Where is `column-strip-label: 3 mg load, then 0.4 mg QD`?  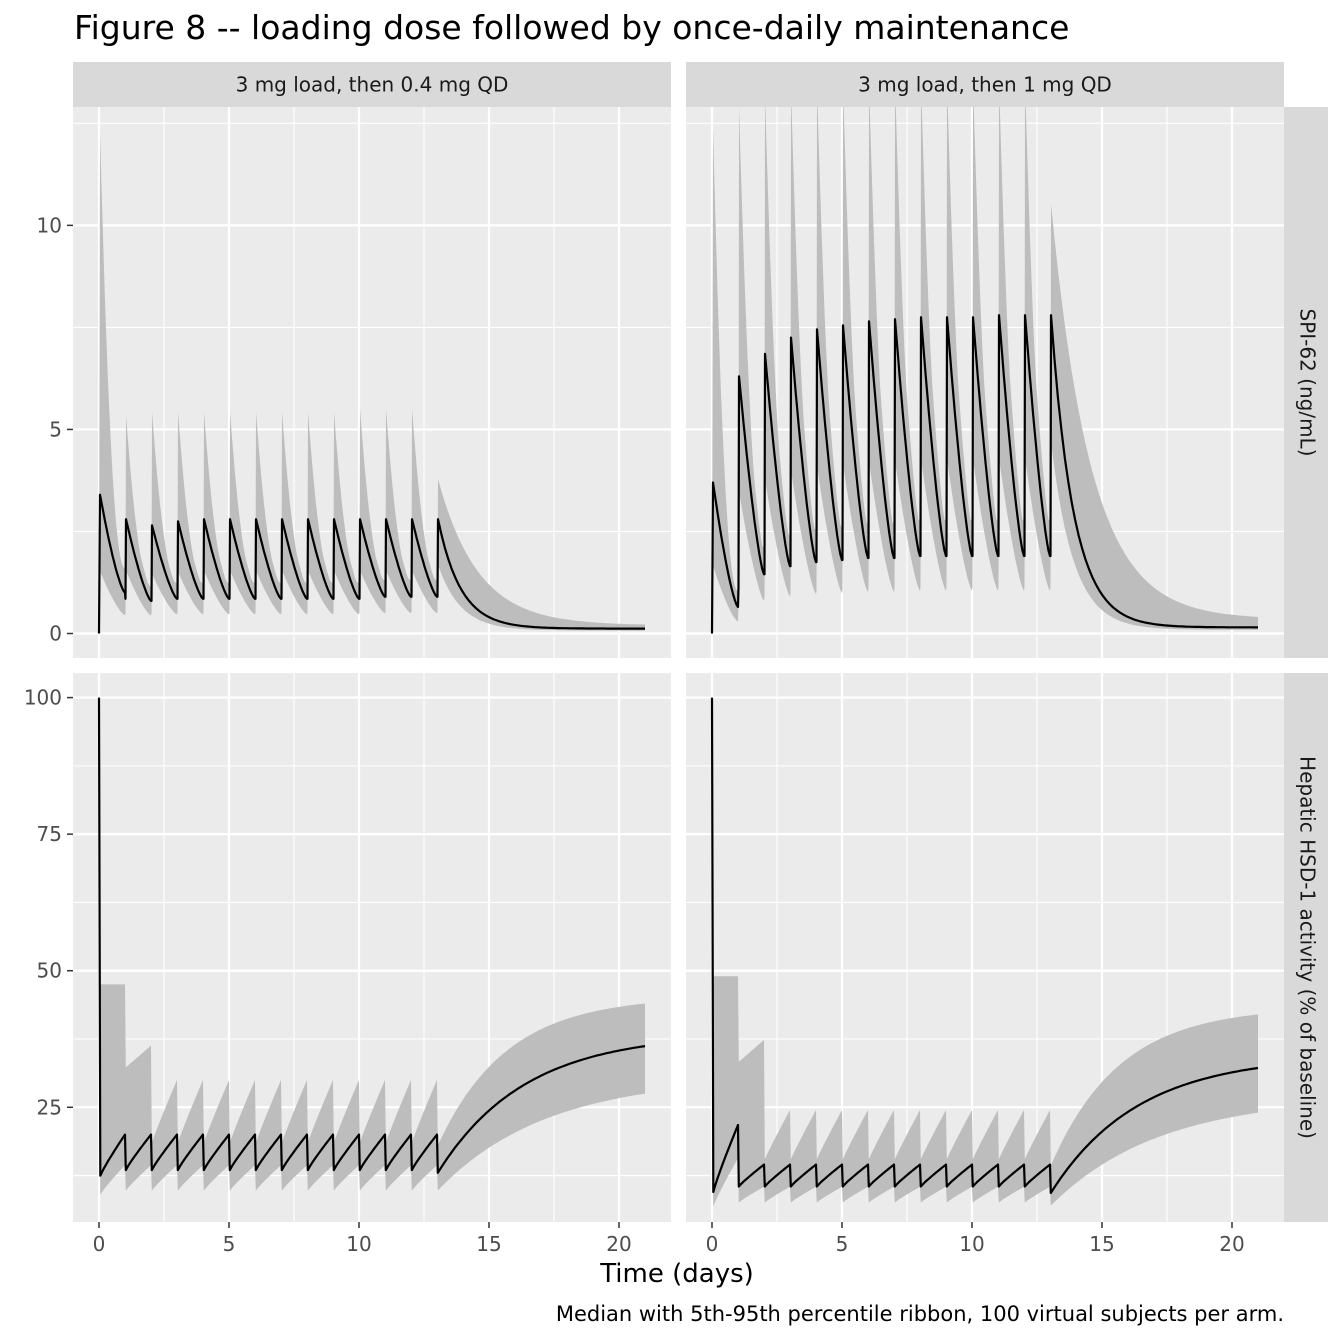
column-strip-label: 3 mg load, then 0.4 mg QD is located at coordinates (372, 85).